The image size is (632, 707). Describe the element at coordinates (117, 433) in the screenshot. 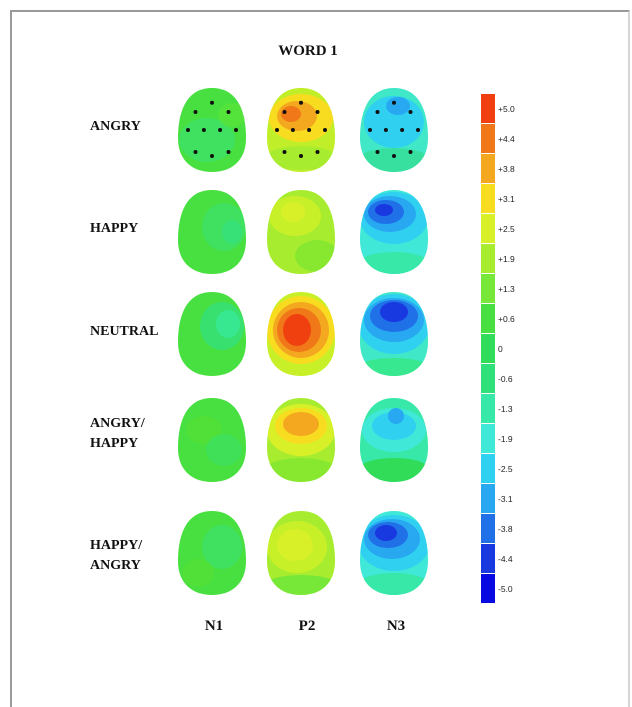

I see `row-label-angry-happy: ANGRY/ HAPPY` at that location.